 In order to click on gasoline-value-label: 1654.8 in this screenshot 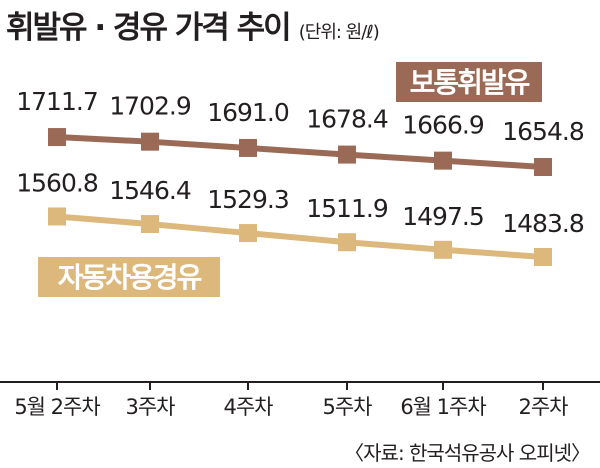, I will do `click(543, 131)`.